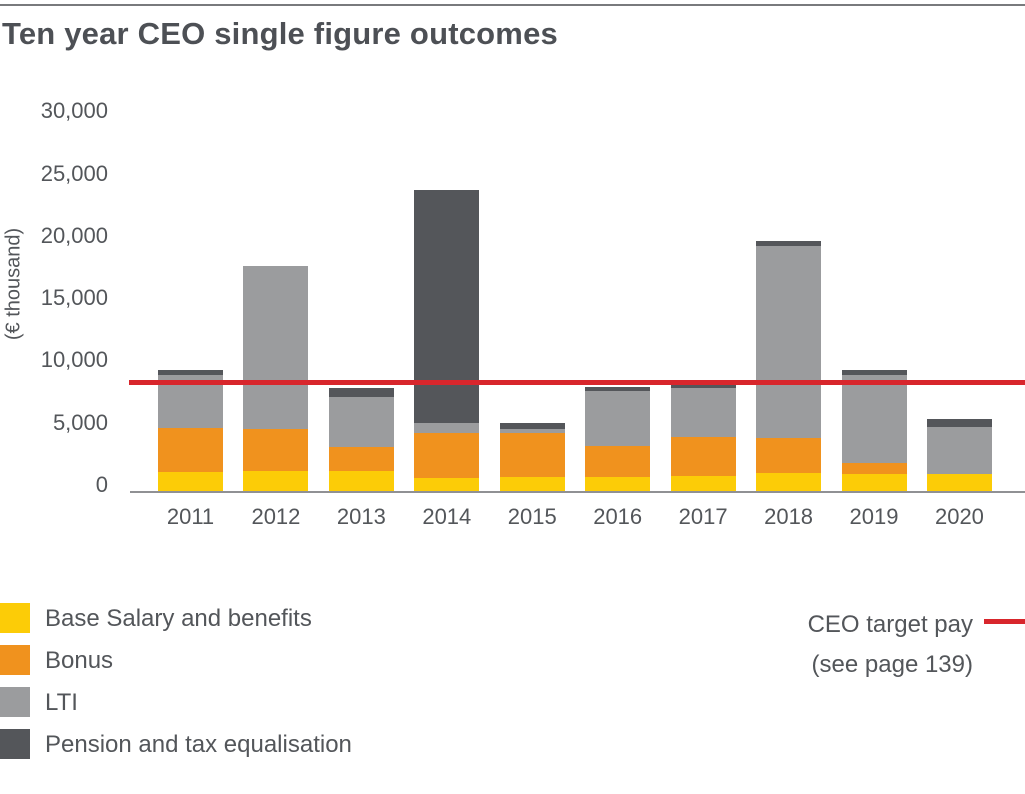 This screenshot has width=1025, height=794. Describe the element at coordinates (101, 484) in the screenshot. I see `y-tick-label: 0` at that location.